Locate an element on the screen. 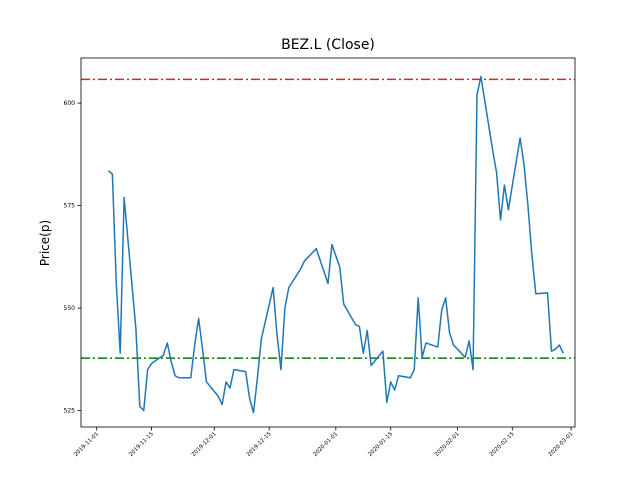 Image resolution: width=640 pixels, height=480 pixels. y-tick-label: 575 is located at coordinates (70, 206).